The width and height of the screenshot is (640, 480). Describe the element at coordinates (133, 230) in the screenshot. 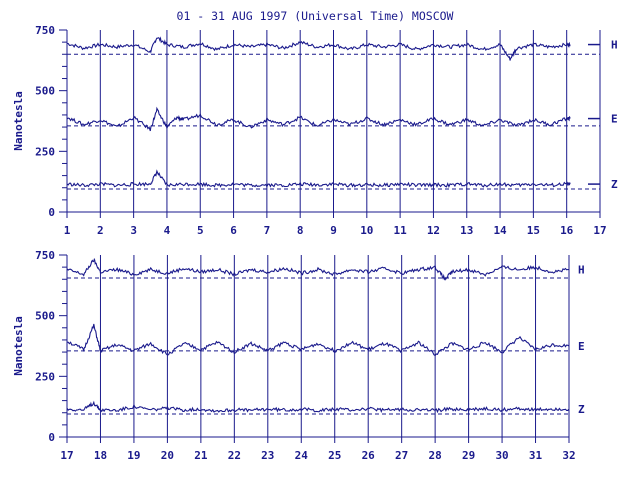

I see `x-tick-label: 3` at that location.